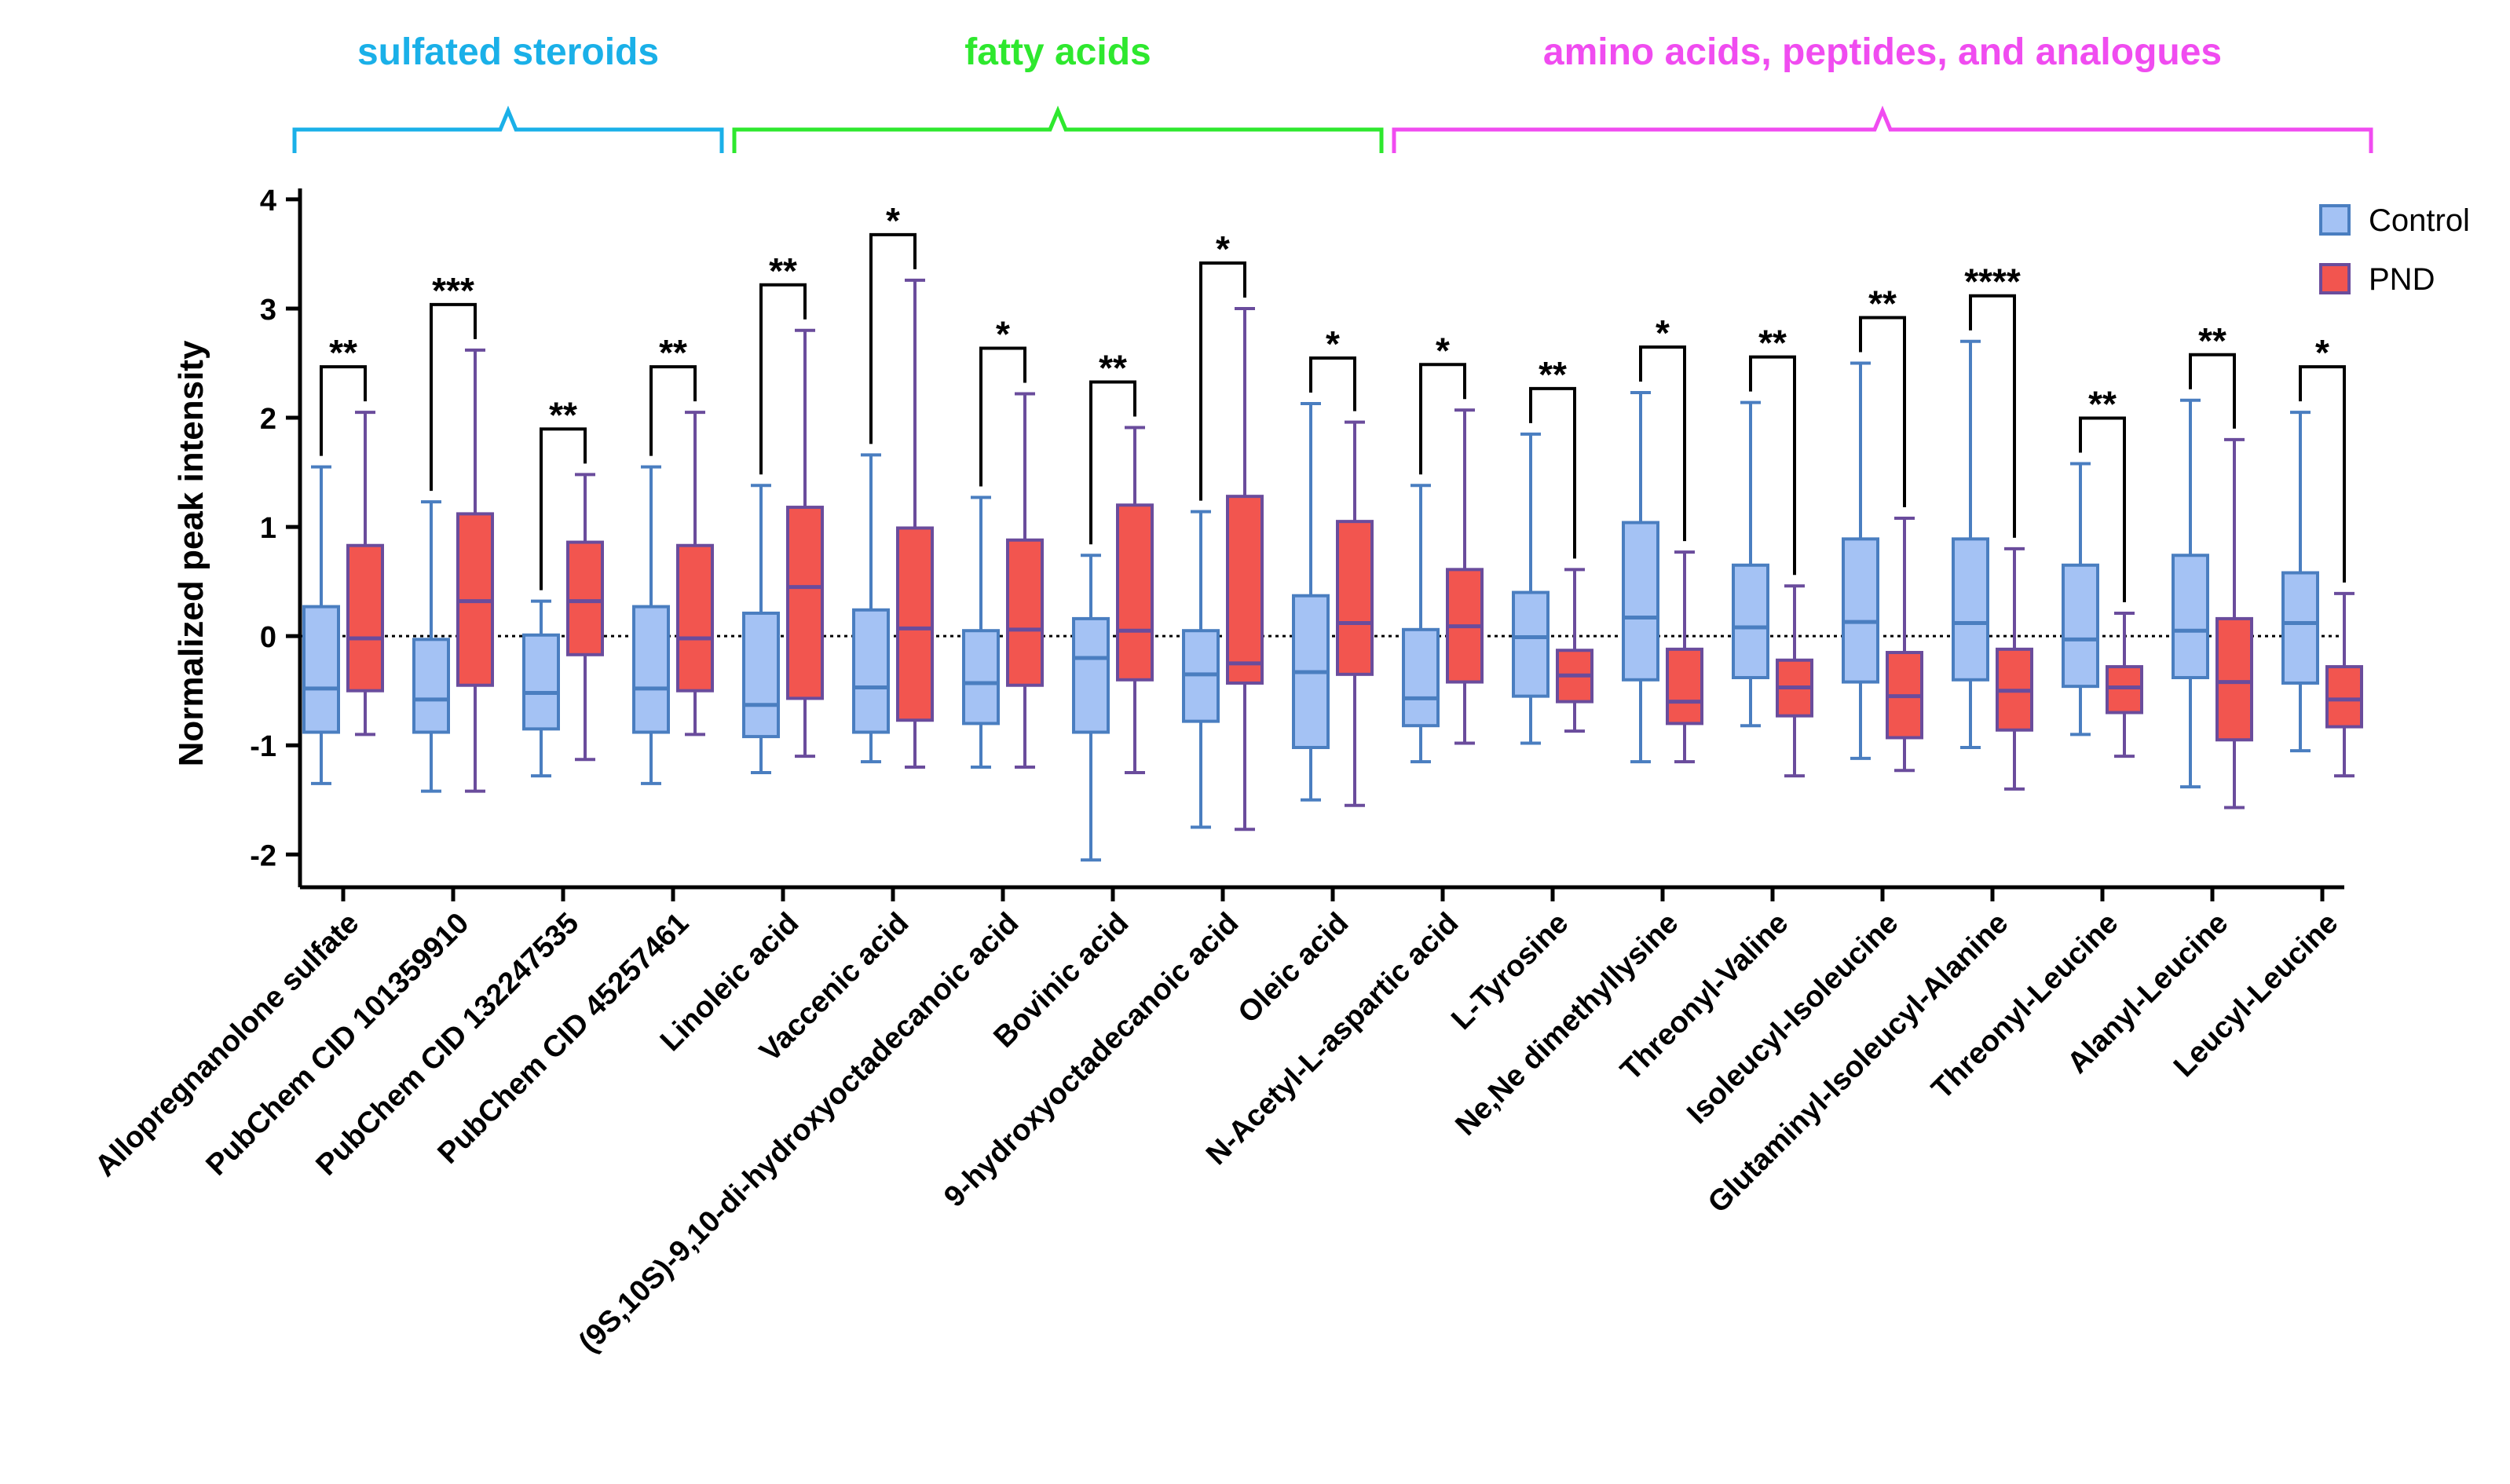 The image size is (2510, 1484). What do you see at coordinates (263, 856) in the screenshot?
I see `y-tick-label: -2` at bounding box center [263, 856].